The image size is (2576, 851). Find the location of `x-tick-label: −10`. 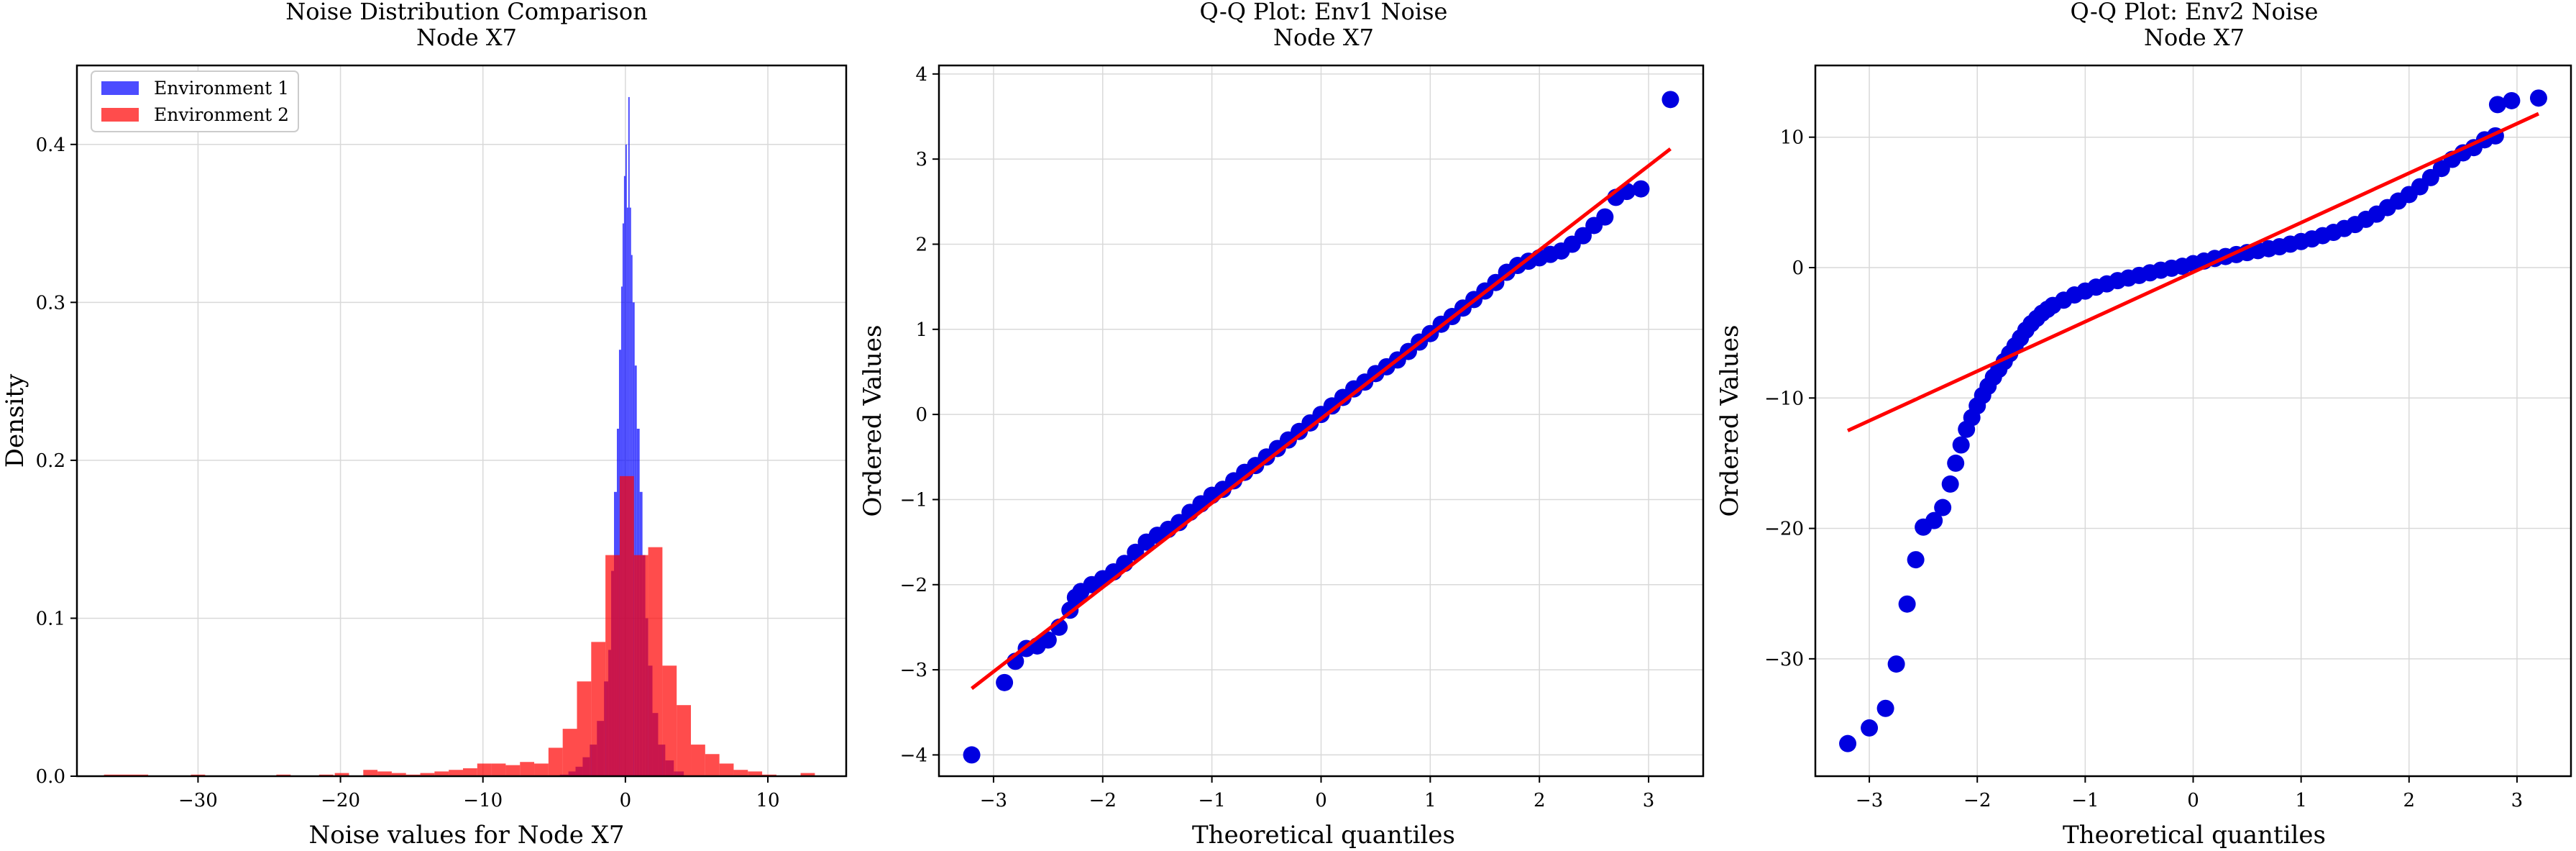

x-tick-label: −10 is located at coordinates (483, 800).